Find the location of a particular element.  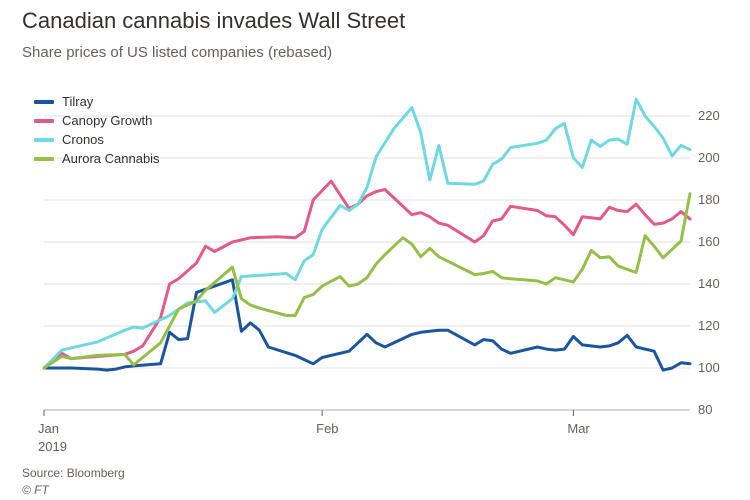

legend-label-tilray: Tilray is located at coordinates (78, 101).